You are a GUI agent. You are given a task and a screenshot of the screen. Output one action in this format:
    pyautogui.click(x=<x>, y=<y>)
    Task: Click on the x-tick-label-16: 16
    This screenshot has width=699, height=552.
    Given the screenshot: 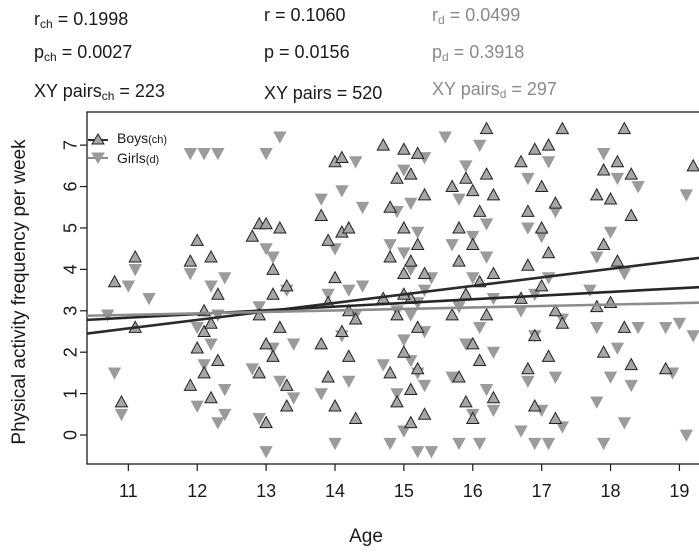 What is the action you would take?
    pyautogui.click(x=473, y=491)
    